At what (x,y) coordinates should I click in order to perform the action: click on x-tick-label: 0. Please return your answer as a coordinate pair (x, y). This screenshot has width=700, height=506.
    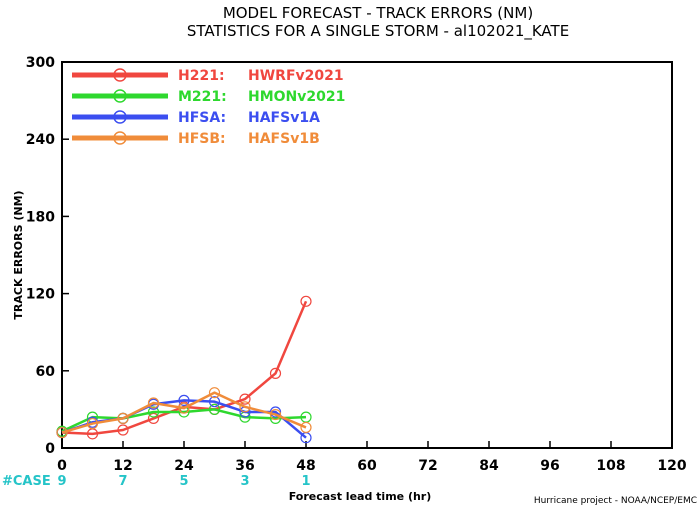
    Looking at the image, I should click on (62, 466).